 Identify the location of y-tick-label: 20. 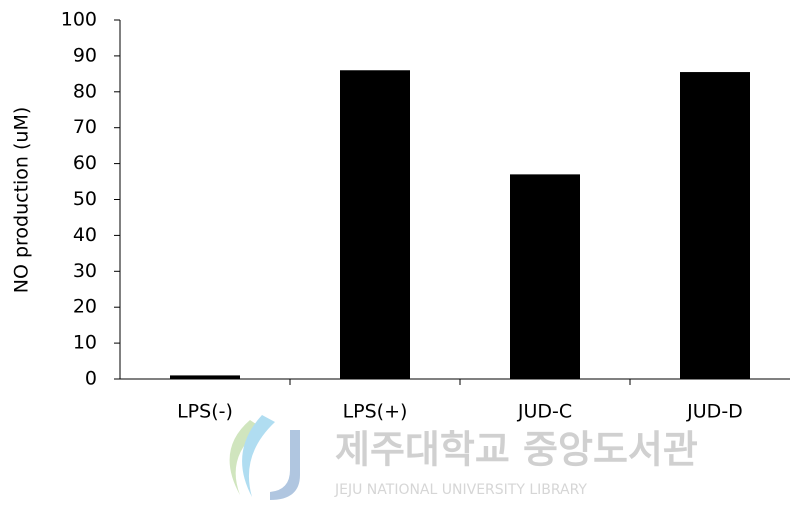
(85, 307).